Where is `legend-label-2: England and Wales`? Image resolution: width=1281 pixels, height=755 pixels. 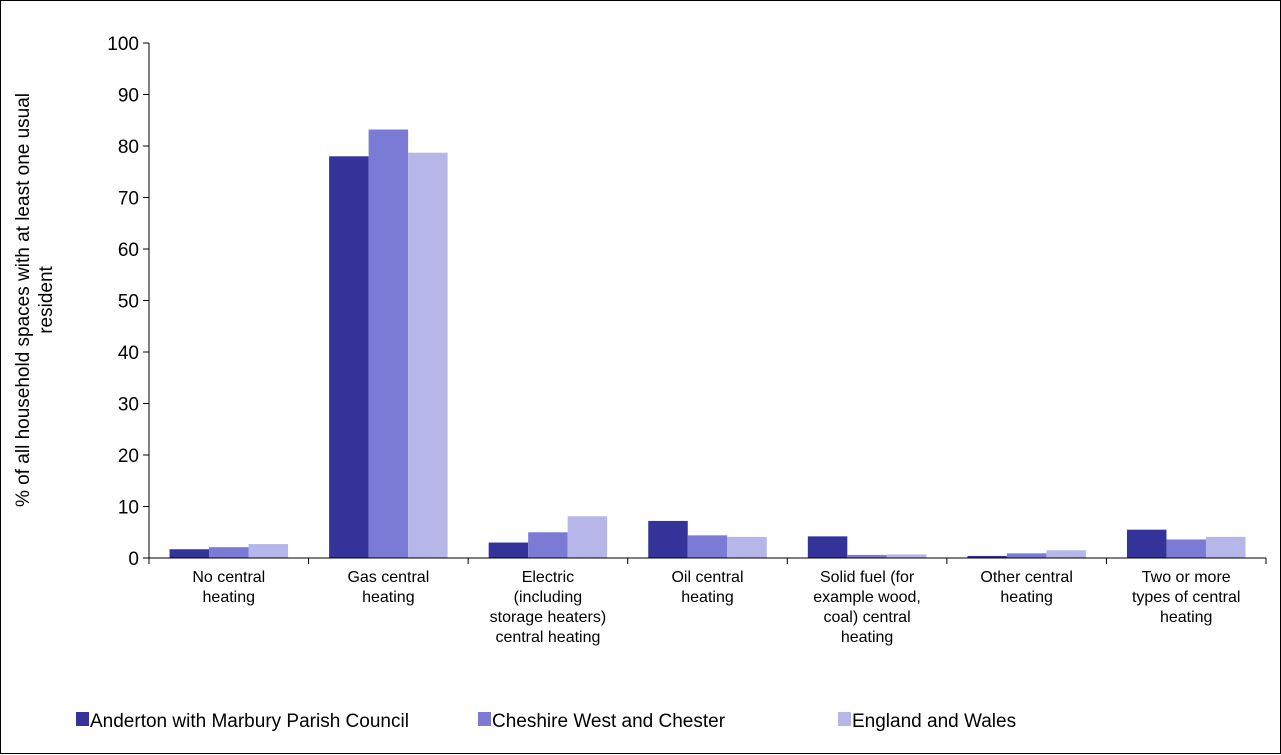 legend-label-2: England and Wales is located at coordinates (934, 721).